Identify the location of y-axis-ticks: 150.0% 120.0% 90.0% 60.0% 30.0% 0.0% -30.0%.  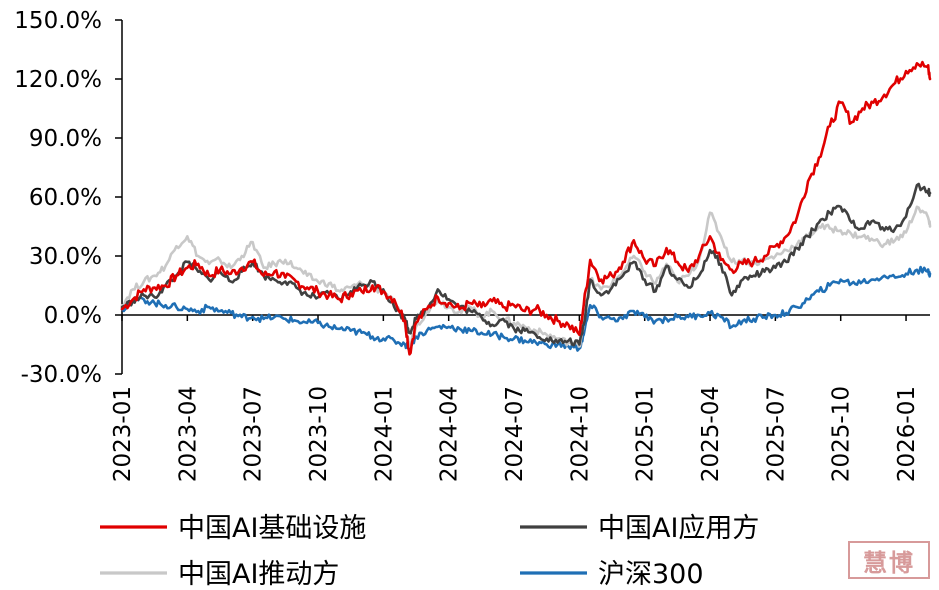
(68, 198).